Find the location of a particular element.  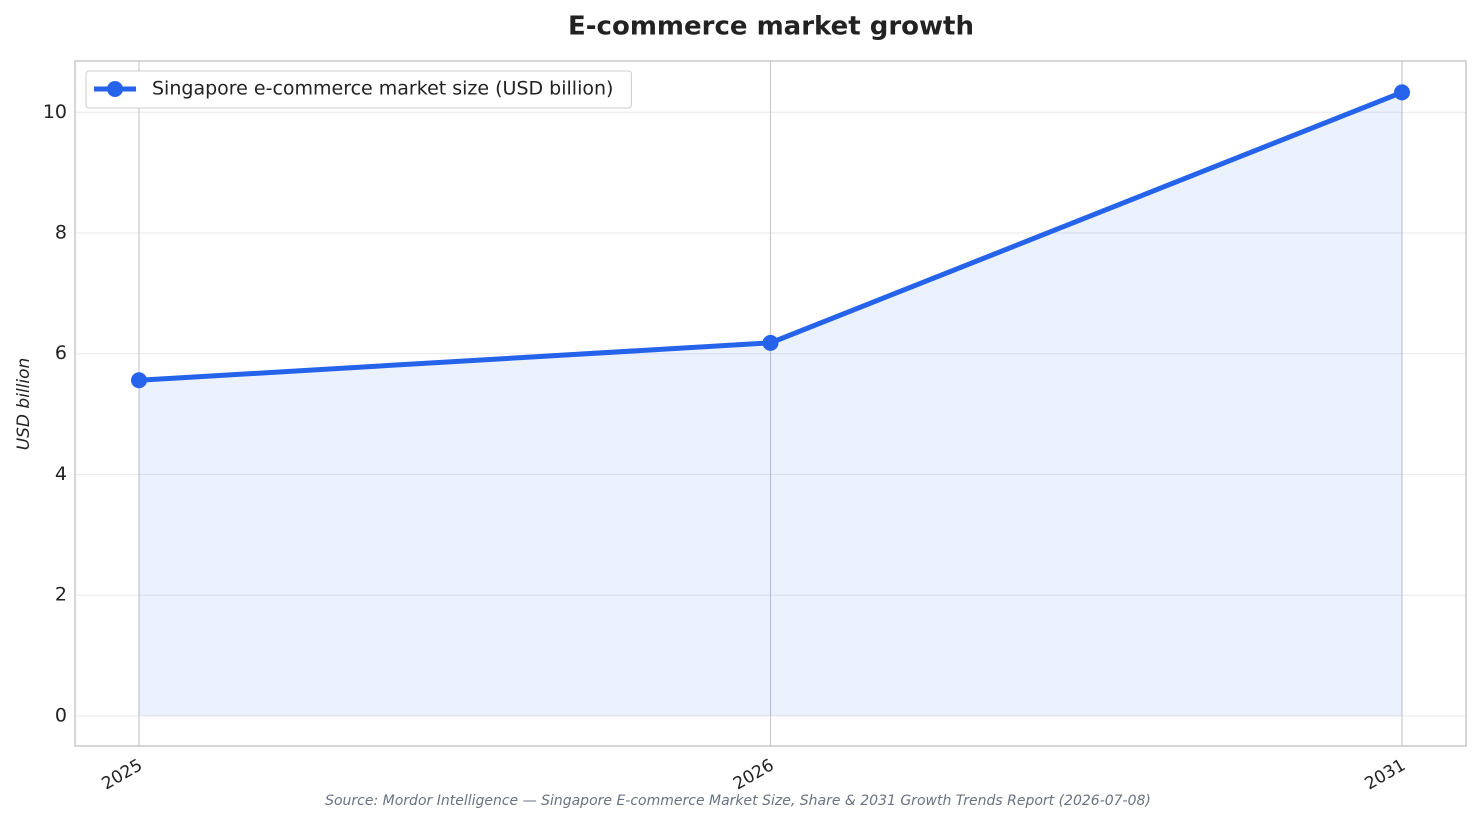

y-tick-label: 4 is located at coordinates (61, 474).